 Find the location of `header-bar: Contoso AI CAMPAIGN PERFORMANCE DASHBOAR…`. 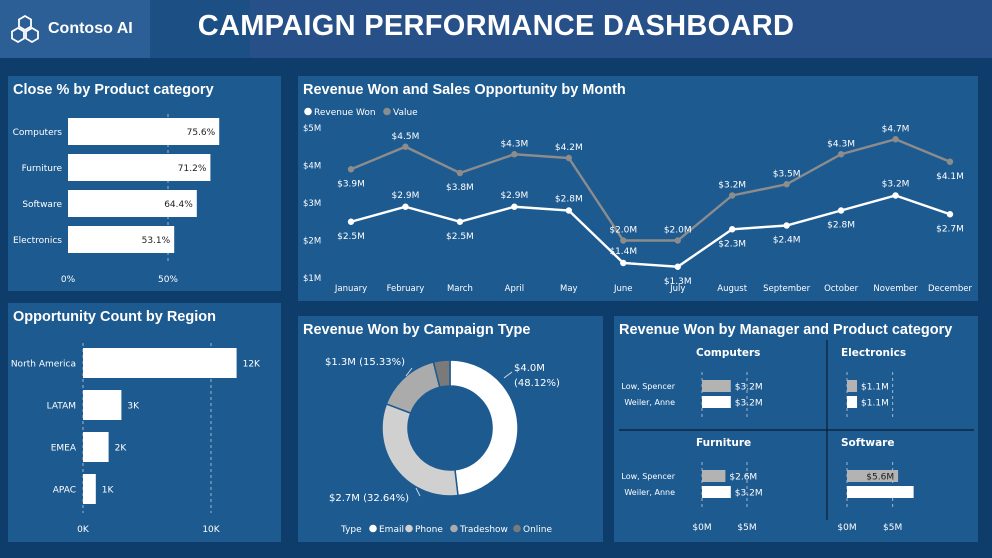

header-bar: Contoso AI CAMPAIGN PERFORMANCE DASHBOAR… is located at coordinates (496, 29).